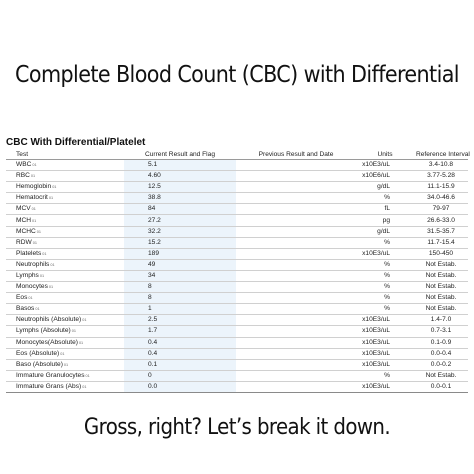 The width and height of the screenshot is (474, 474). What do you see at coordinates (180, 354) in the screenshot?
I see `current-result-cell: 0.4` at bounding box center [180, 354].